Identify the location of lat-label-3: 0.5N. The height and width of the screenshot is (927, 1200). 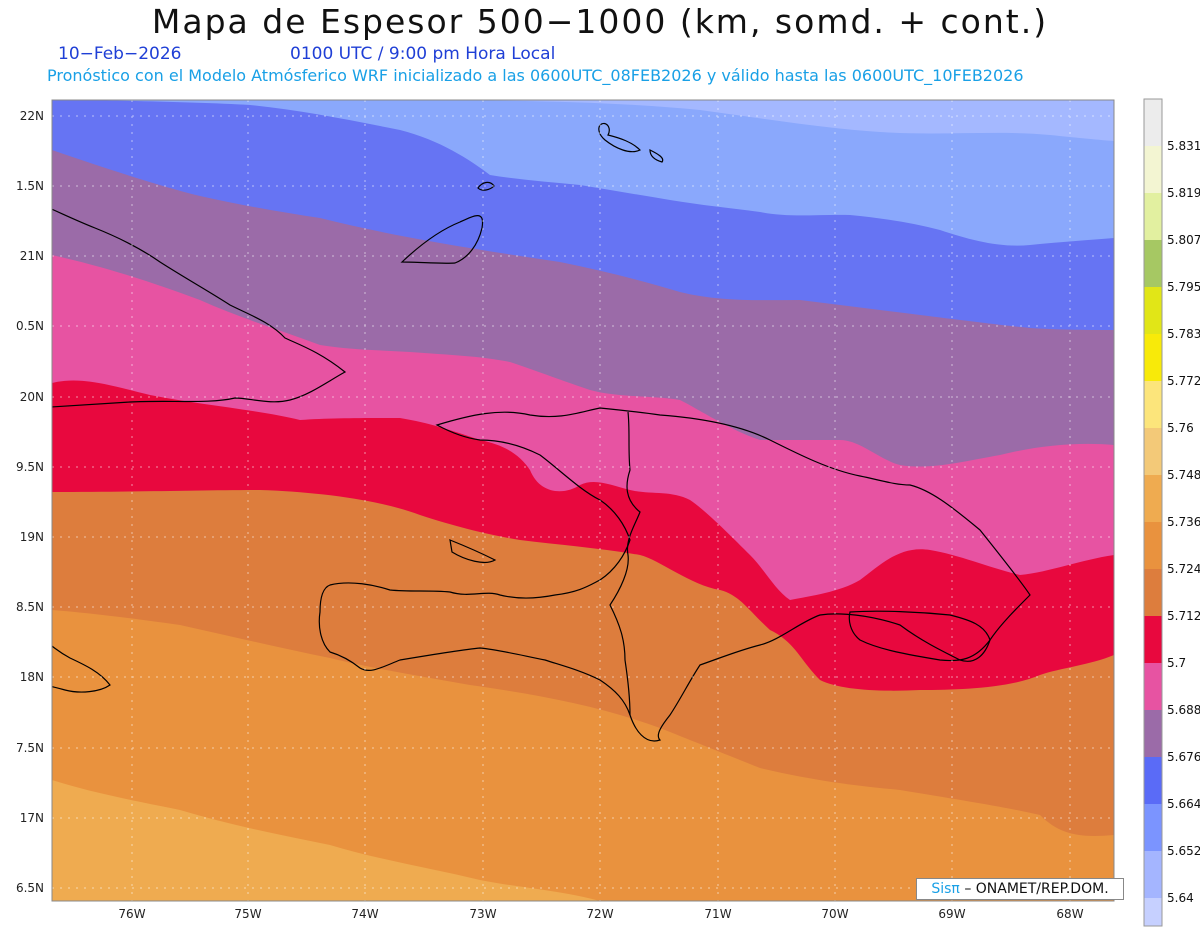
(30, 326).